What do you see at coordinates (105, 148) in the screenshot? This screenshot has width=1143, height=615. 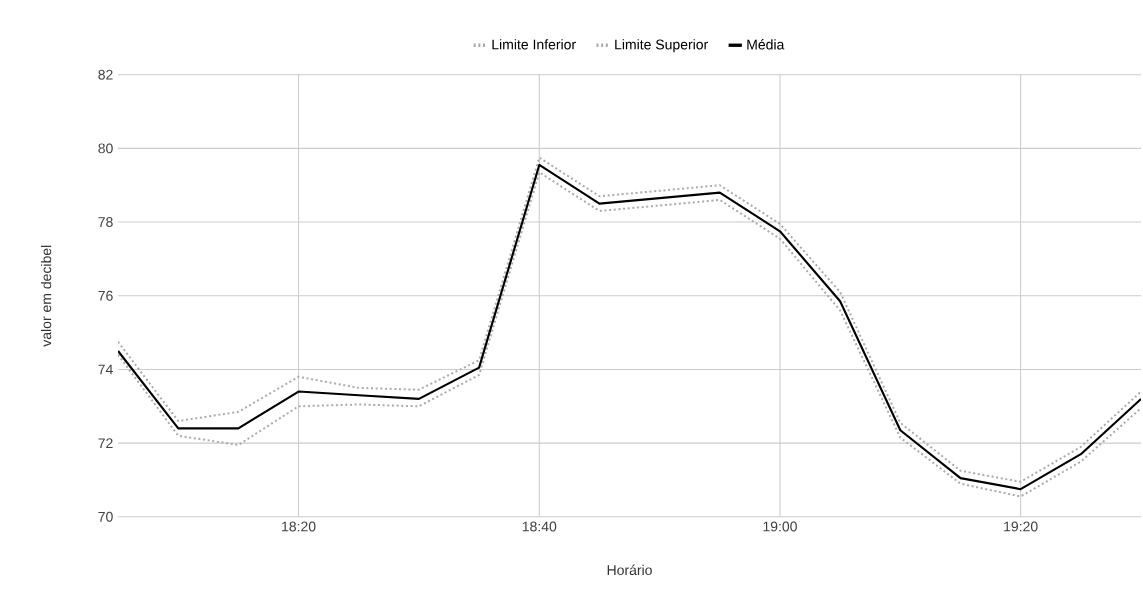 I see `y-tick-label: 80` at bounding box center [105, 148].